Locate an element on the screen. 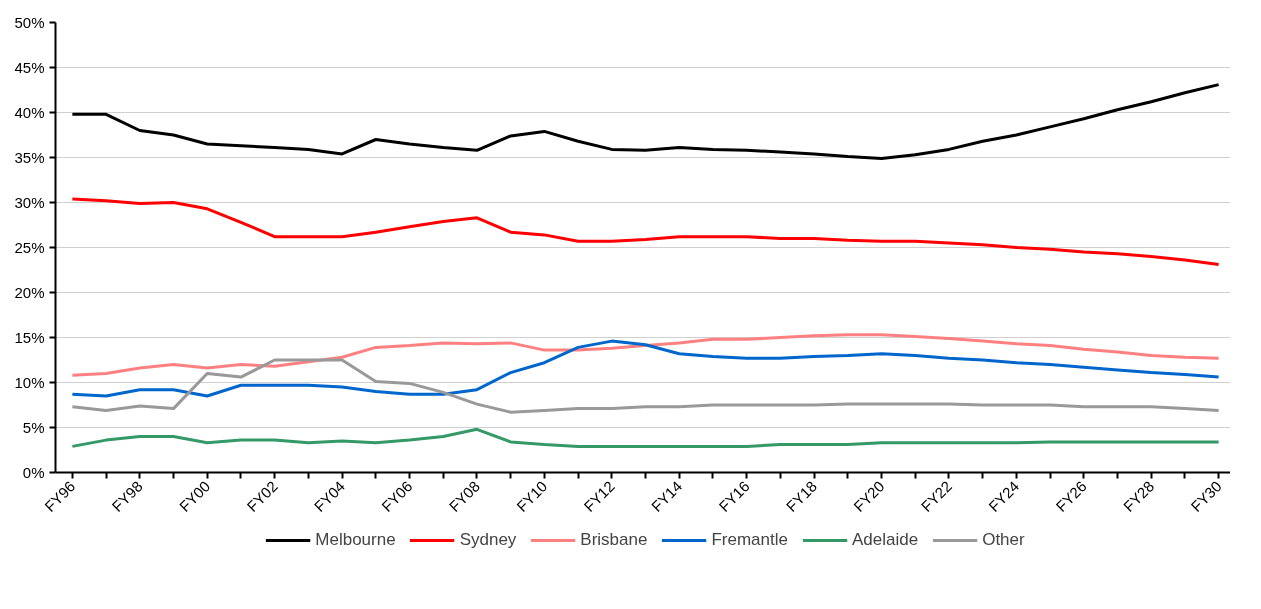 This screenshot has width=1261, height=609. y-tick-label: 15% is located at coordinates (29, 337).